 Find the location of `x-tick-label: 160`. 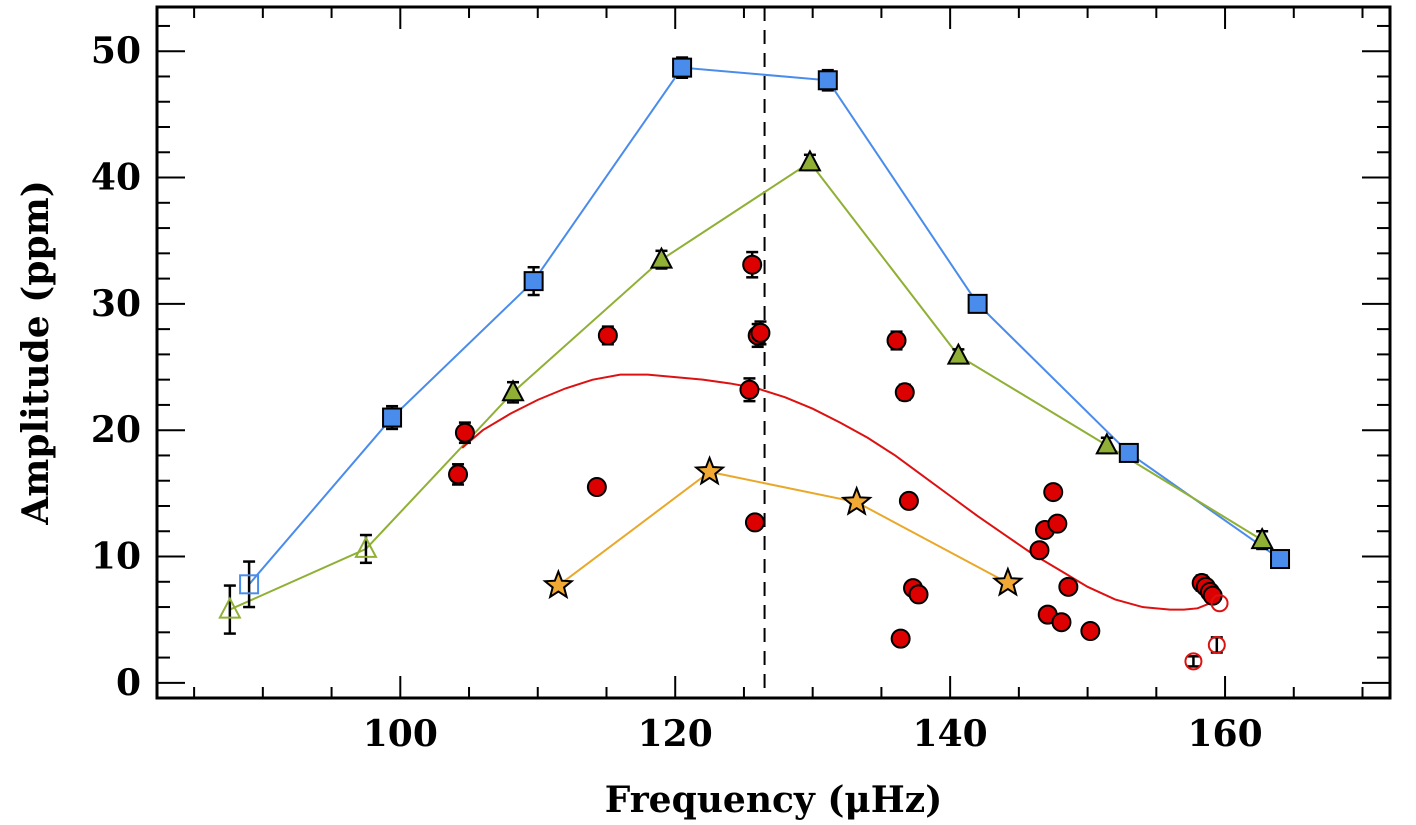

x-tick-label: 160 is located at coordinates (1224, 734).